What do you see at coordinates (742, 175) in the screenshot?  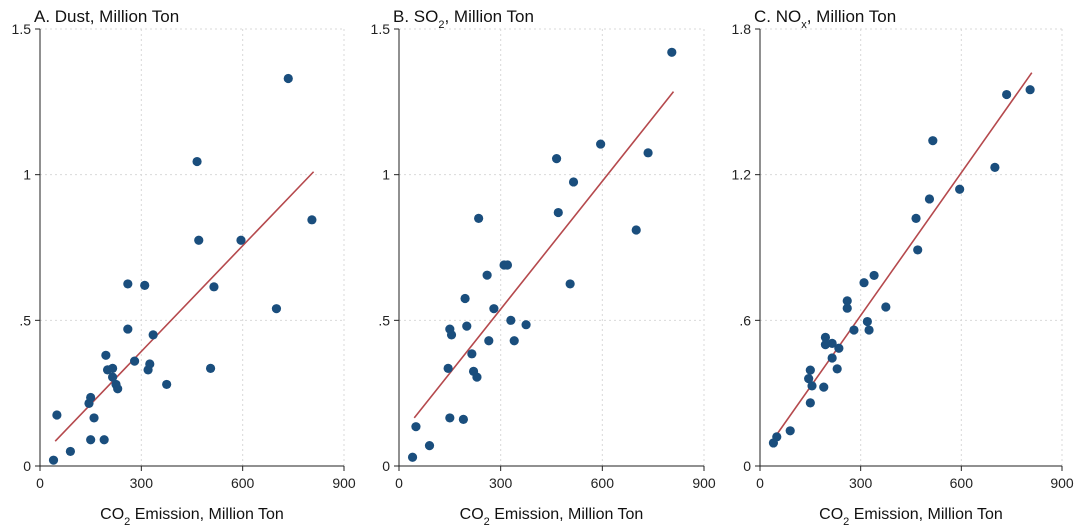 I see `y-tick-label: 1.2` at bounding box center [742, 175].